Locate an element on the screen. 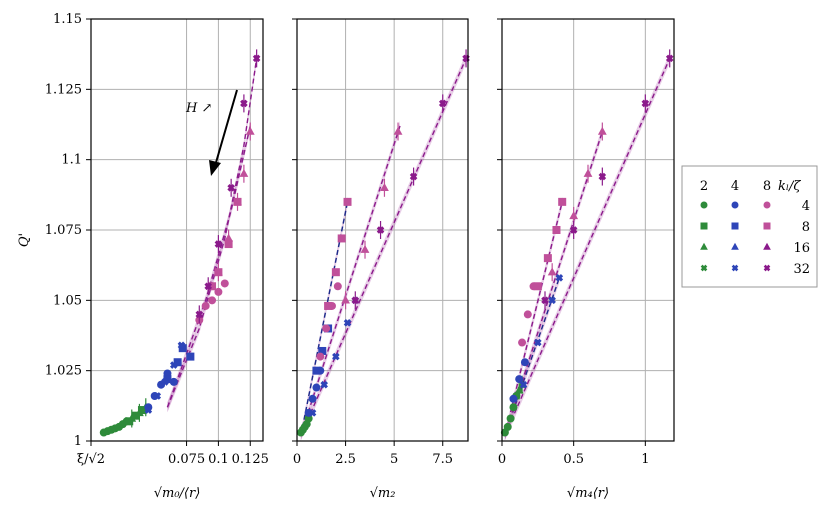 The image size is (831, 513). x-tick-label: 2.5 is located at coordinates (345, 459).